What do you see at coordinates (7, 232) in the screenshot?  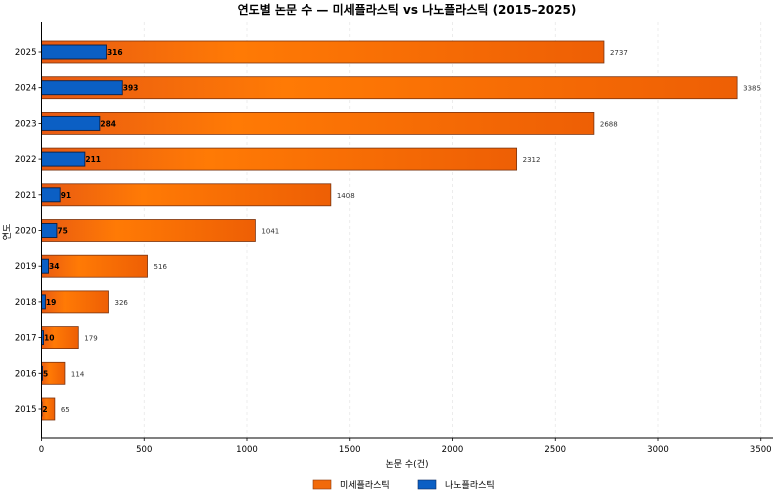 I see `y-axis-label: 연도` at bounding box center [7, 232].